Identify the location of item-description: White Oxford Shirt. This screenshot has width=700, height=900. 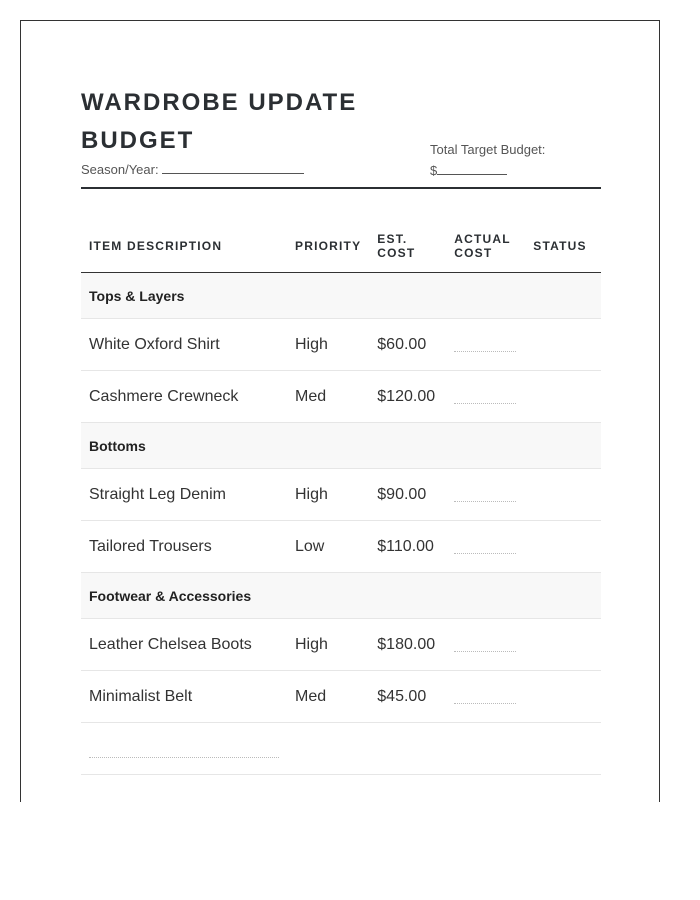
(184, 344).